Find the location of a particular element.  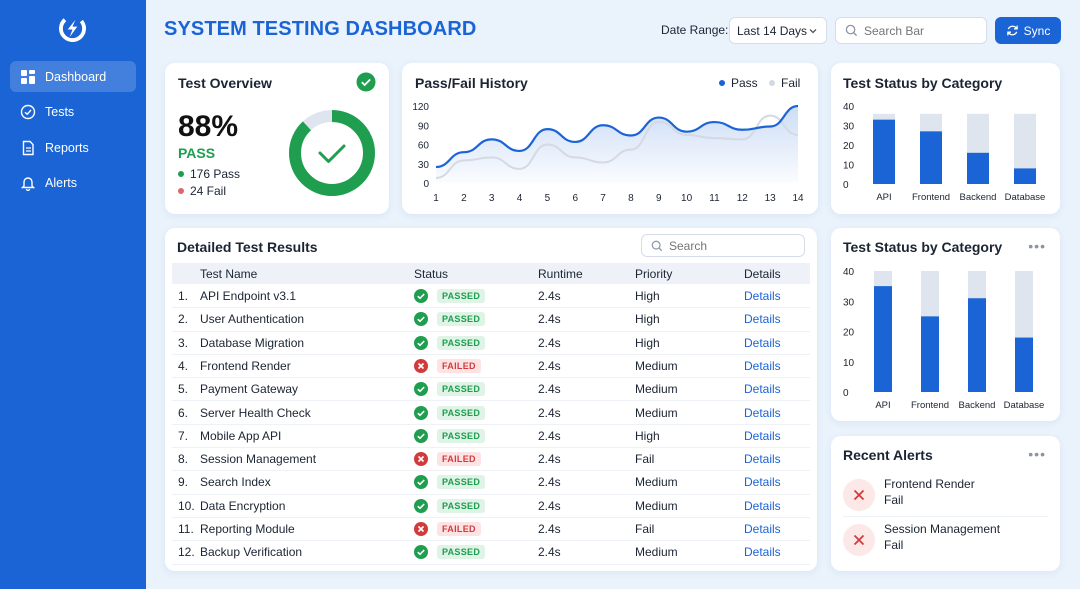

status-badge: FAILED is located at coordinates (459, 365).